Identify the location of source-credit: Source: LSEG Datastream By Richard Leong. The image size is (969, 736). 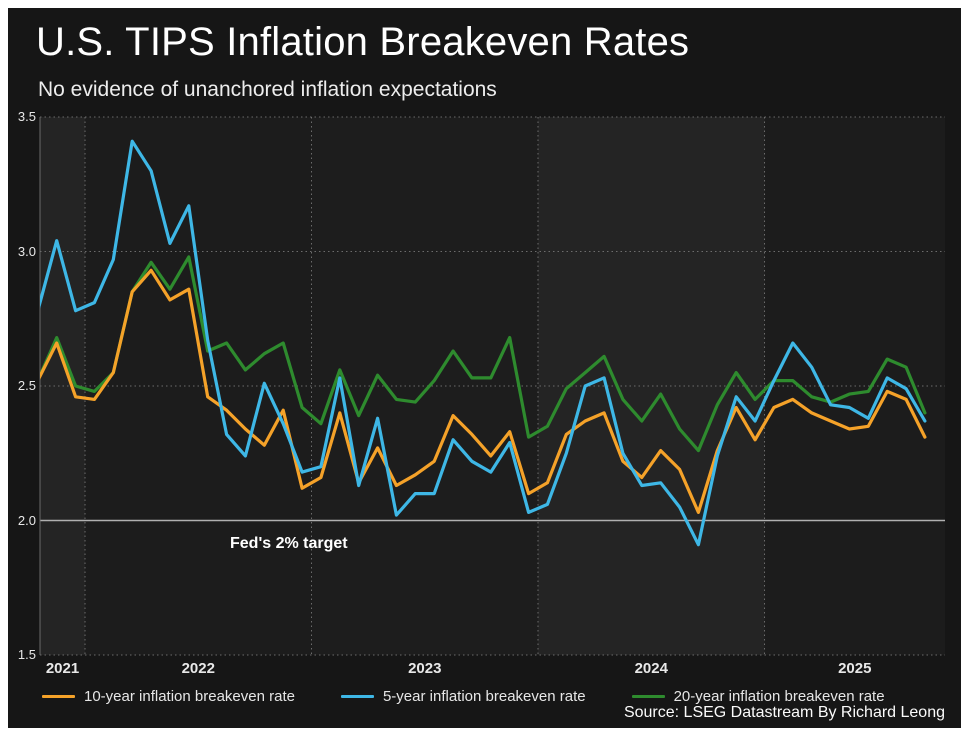
(784, 712).